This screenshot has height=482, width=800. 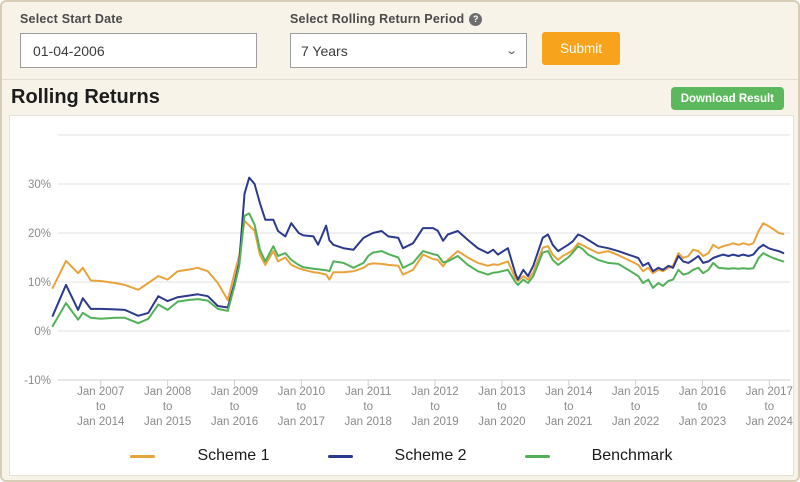 What do you see at coordinates (430, 455) in the screenshot?
I see `legend-label-scheme2: Scheme 2` at bounding box center [430, 455].